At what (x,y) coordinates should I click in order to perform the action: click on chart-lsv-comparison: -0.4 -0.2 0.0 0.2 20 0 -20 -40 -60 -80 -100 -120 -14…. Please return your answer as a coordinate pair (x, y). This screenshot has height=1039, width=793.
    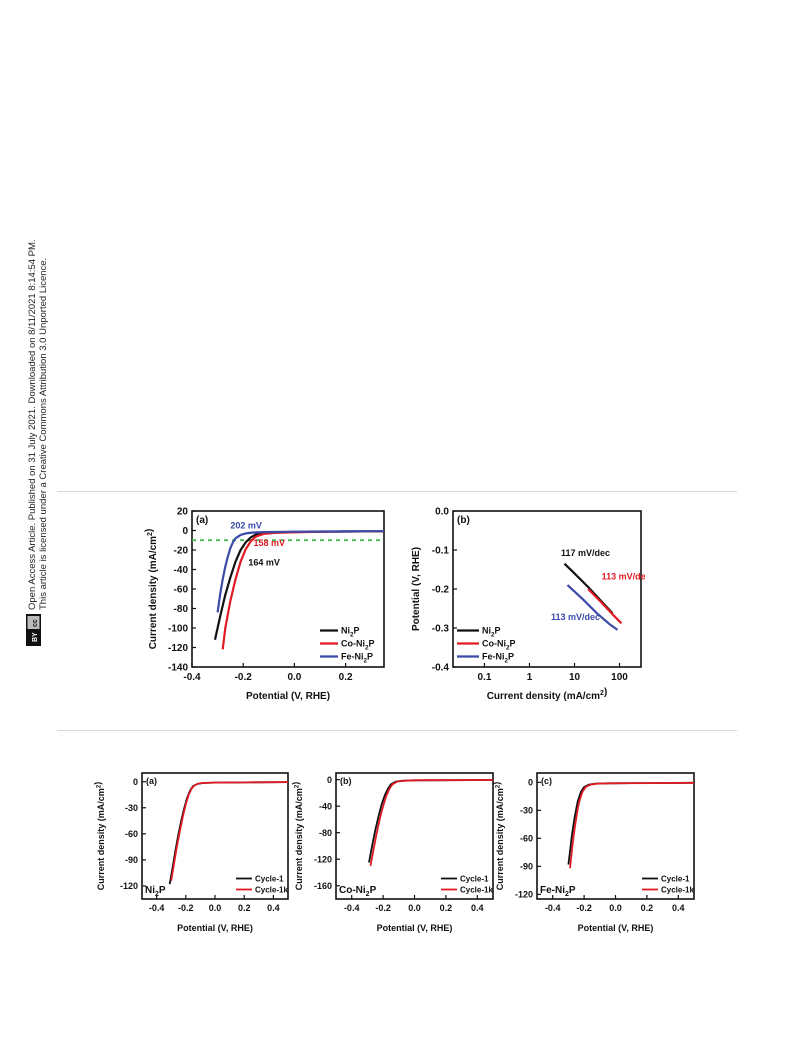
    Looking at the image, I should click on (264, 604).